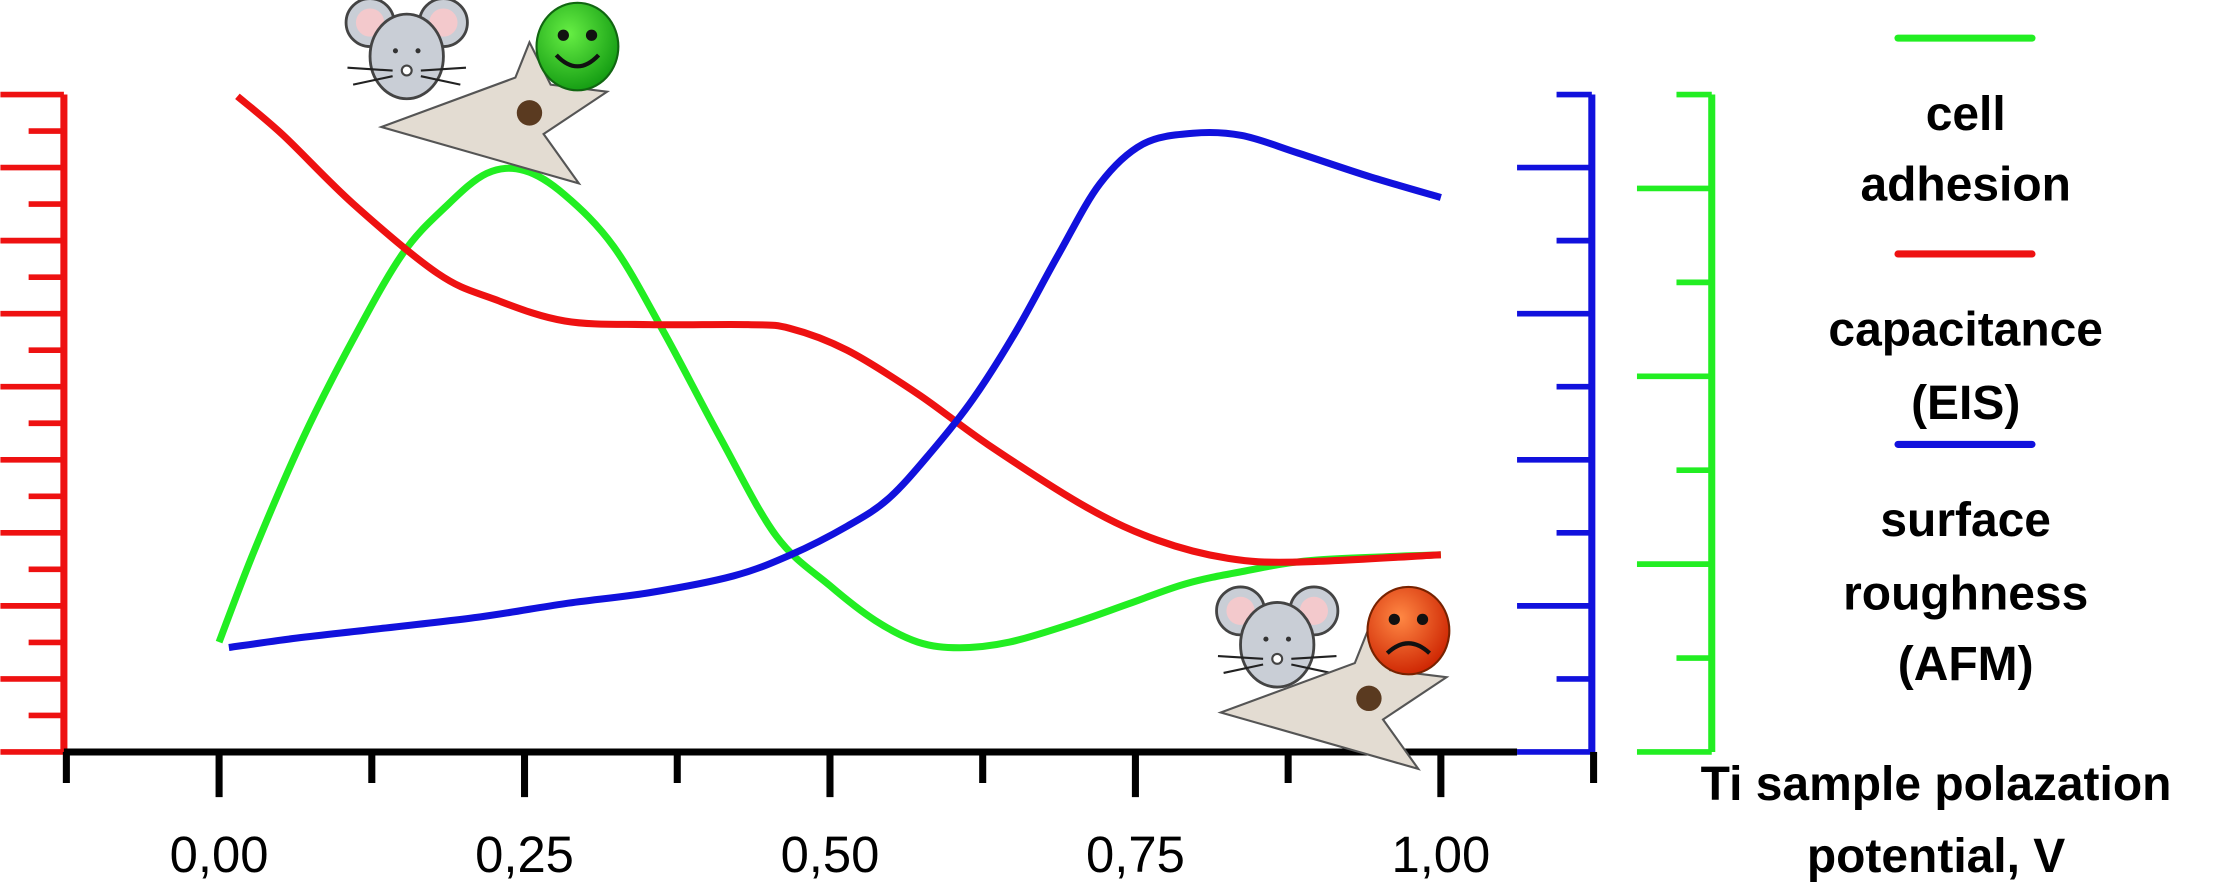 The image size is (2213, 886). What do you see at coordinates (1936, 784) in the screenshot?
I see `x-axis-label-line1: Ti sample polazation` at bounding box center [1936, 784].